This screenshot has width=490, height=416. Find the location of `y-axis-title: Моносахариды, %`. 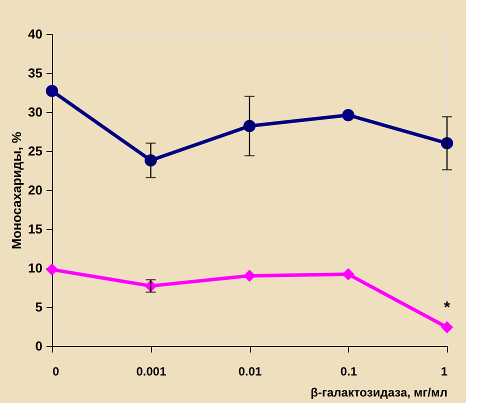

y-axis-title: Моносахариды, % is located at coordinates (16, 190).